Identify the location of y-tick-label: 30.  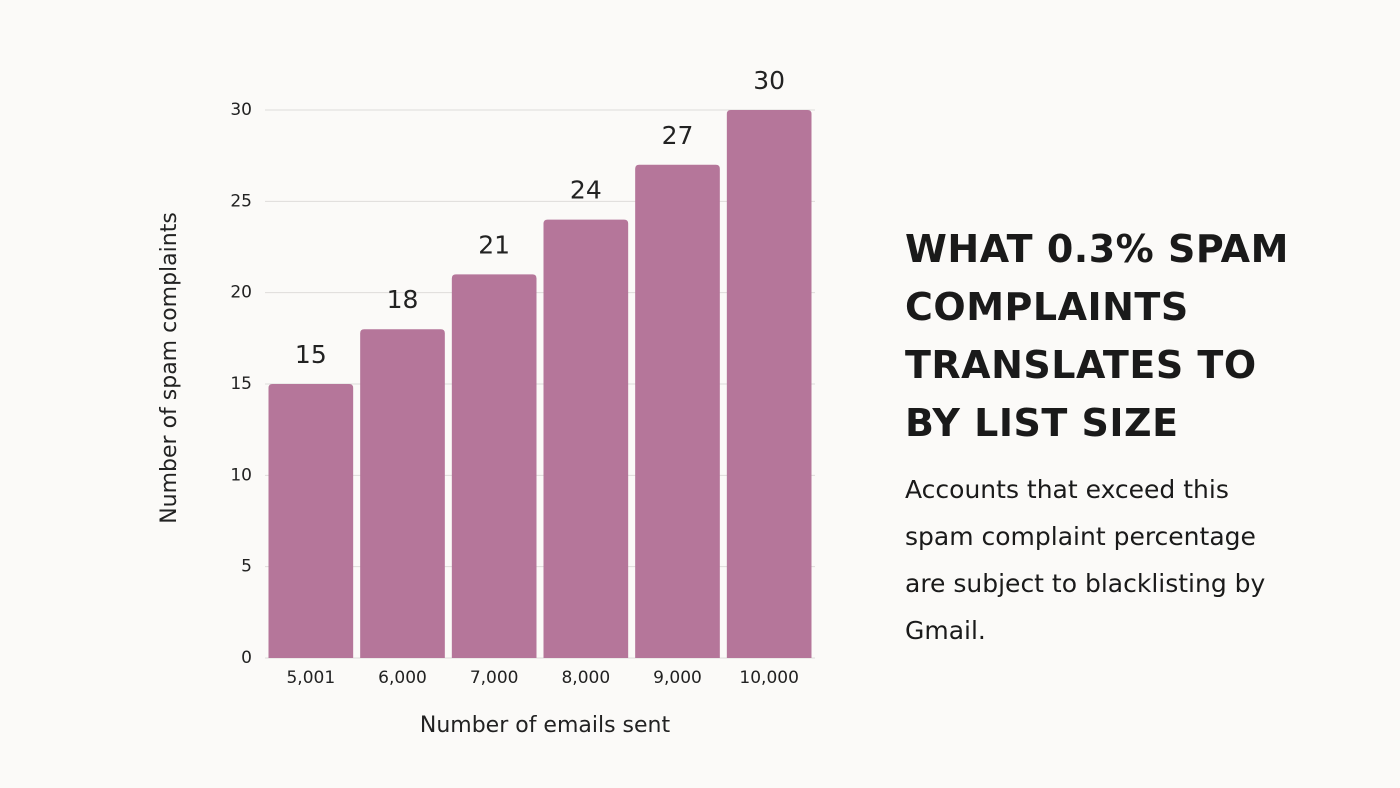
(241, 110).